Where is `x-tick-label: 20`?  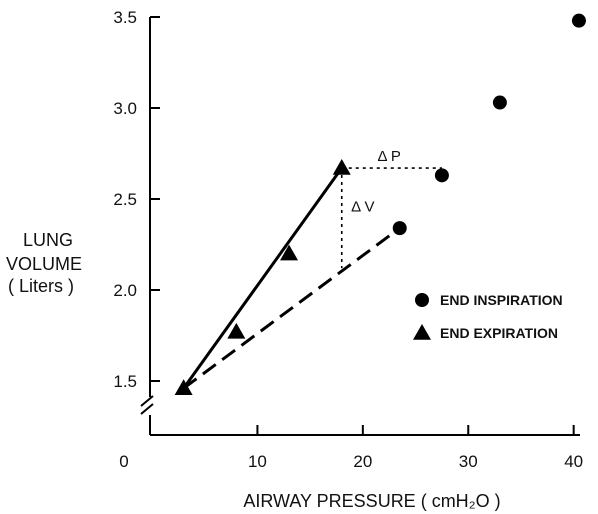 x-tick-label: 20 is located at coordinates (362, 461).